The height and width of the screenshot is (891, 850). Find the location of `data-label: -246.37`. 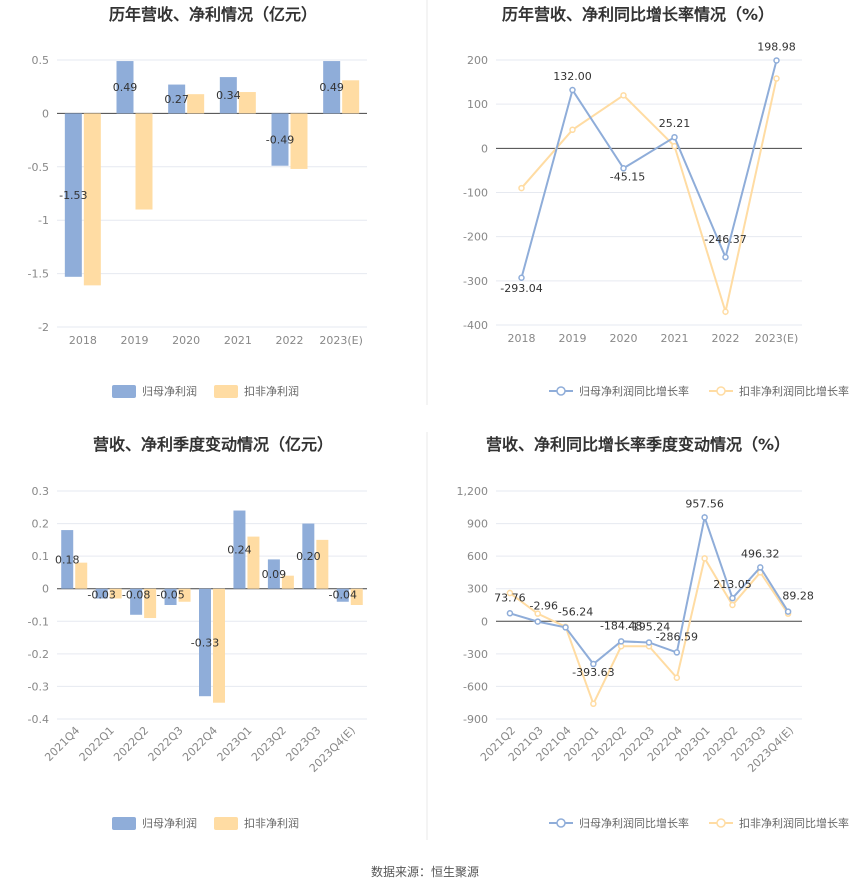

data-label: -246.37 is located at coordinates (725, 239).